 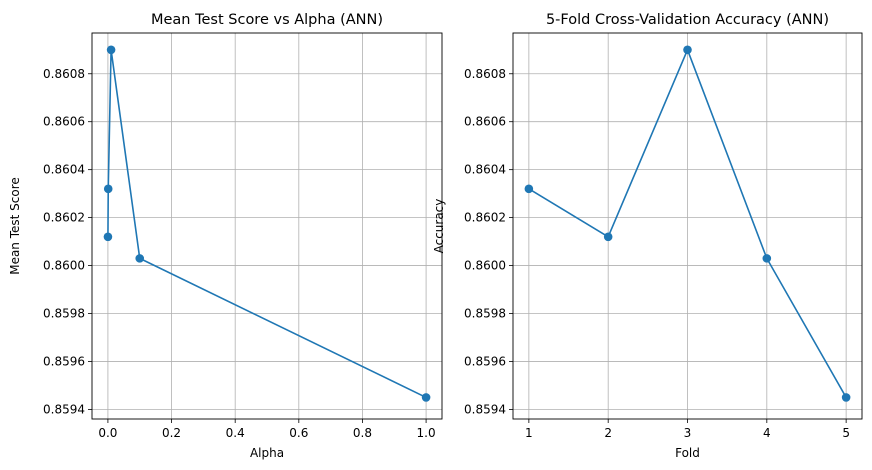 I want to click on left-chart-x-tick-label: 0.8, so click(x=362, y=433).